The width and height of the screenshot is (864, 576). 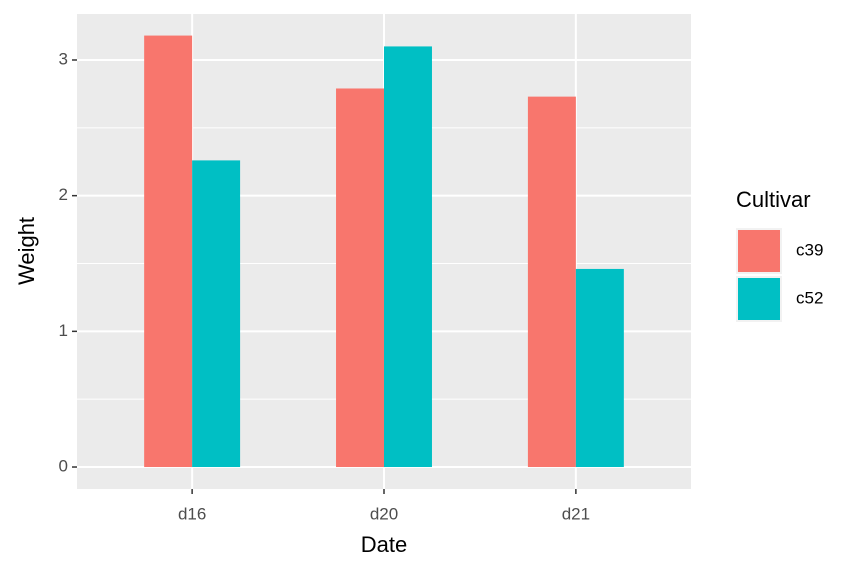 What do you see at coordinates (384, 513) in the screenshot?
I see `x-tick-label: d20` at bounding box center [384, 513].